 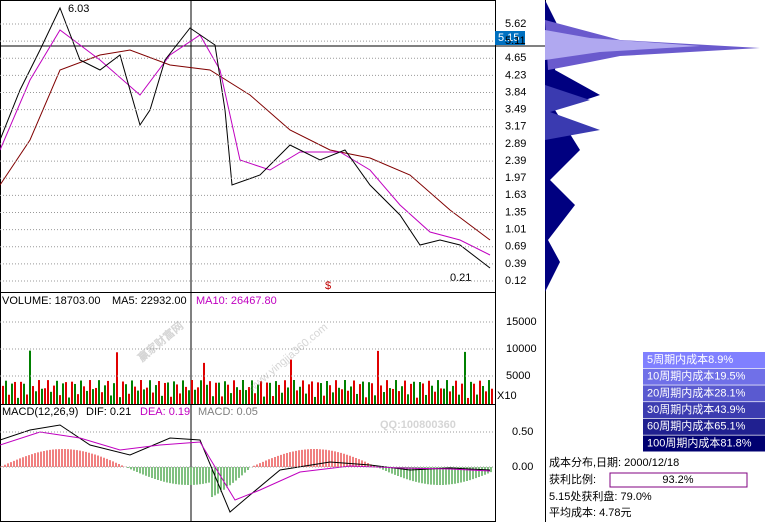 I want to click on volume-tick-label: 15000, so click(x=521, y=322).